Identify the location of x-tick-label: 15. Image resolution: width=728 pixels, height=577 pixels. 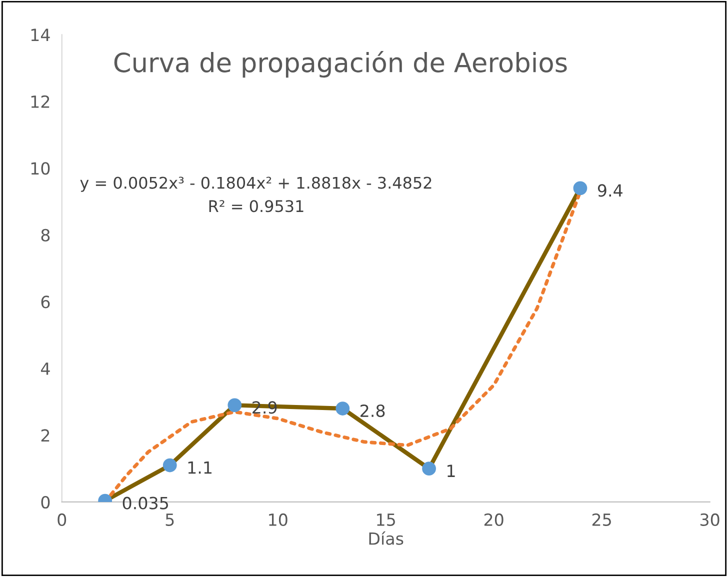
(386, 520).